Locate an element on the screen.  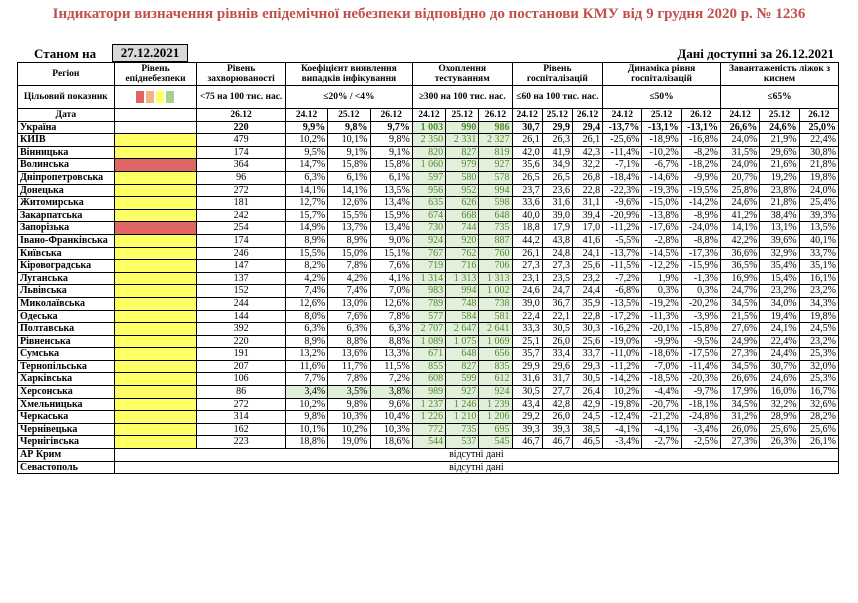
hosp-dyn-2512-cell: -2,8% is located at coordinates (661, 240).